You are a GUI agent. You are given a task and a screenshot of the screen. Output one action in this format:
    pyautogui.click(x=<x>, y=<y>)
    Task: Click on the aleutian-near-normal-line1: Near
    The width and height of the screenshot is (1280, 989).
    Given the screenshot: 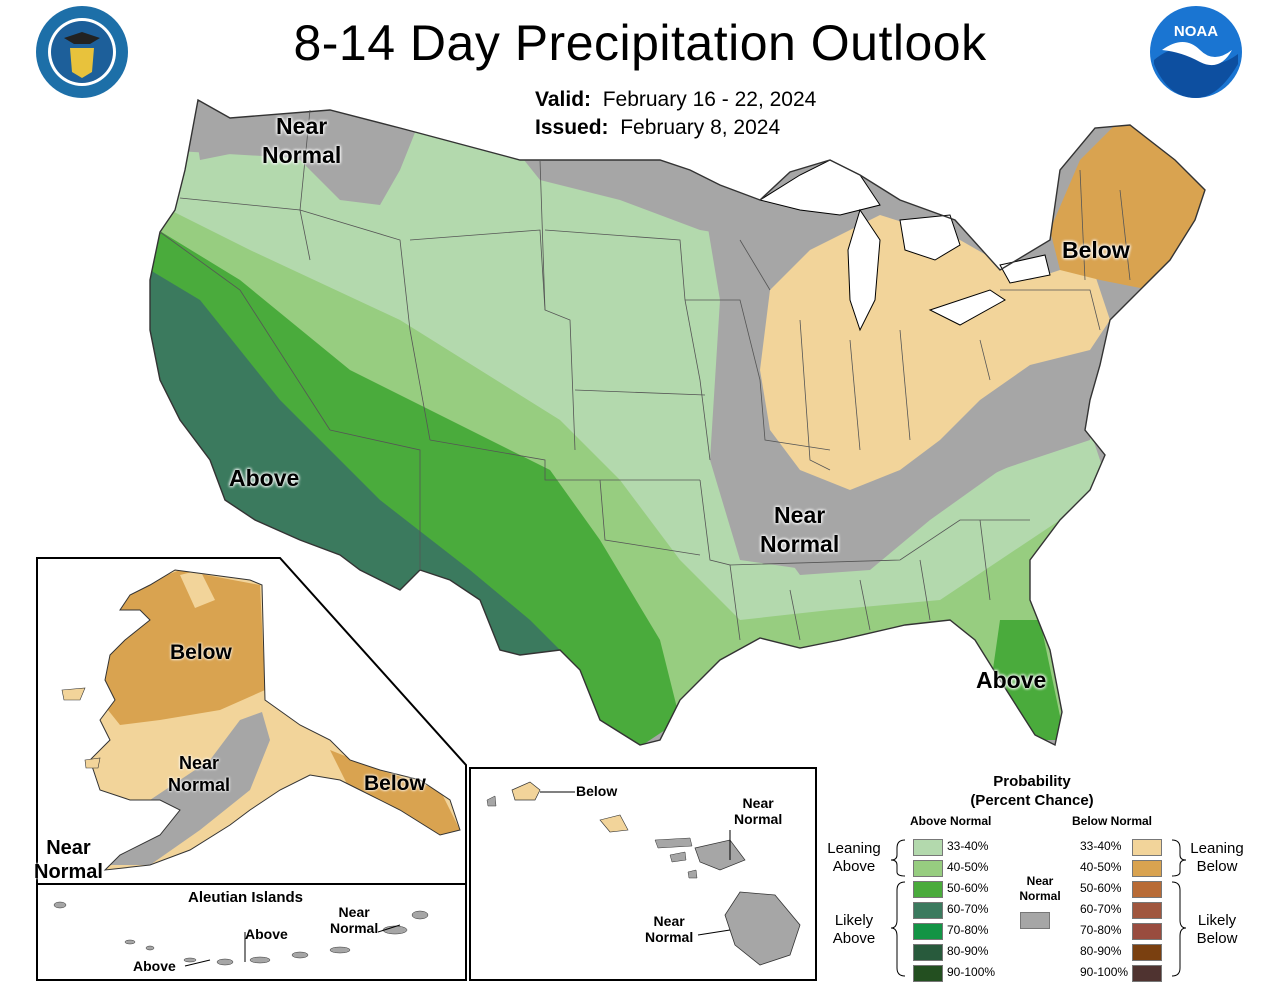 What is the action you would take?
    pyautogui.click(x=354, y=912)
    